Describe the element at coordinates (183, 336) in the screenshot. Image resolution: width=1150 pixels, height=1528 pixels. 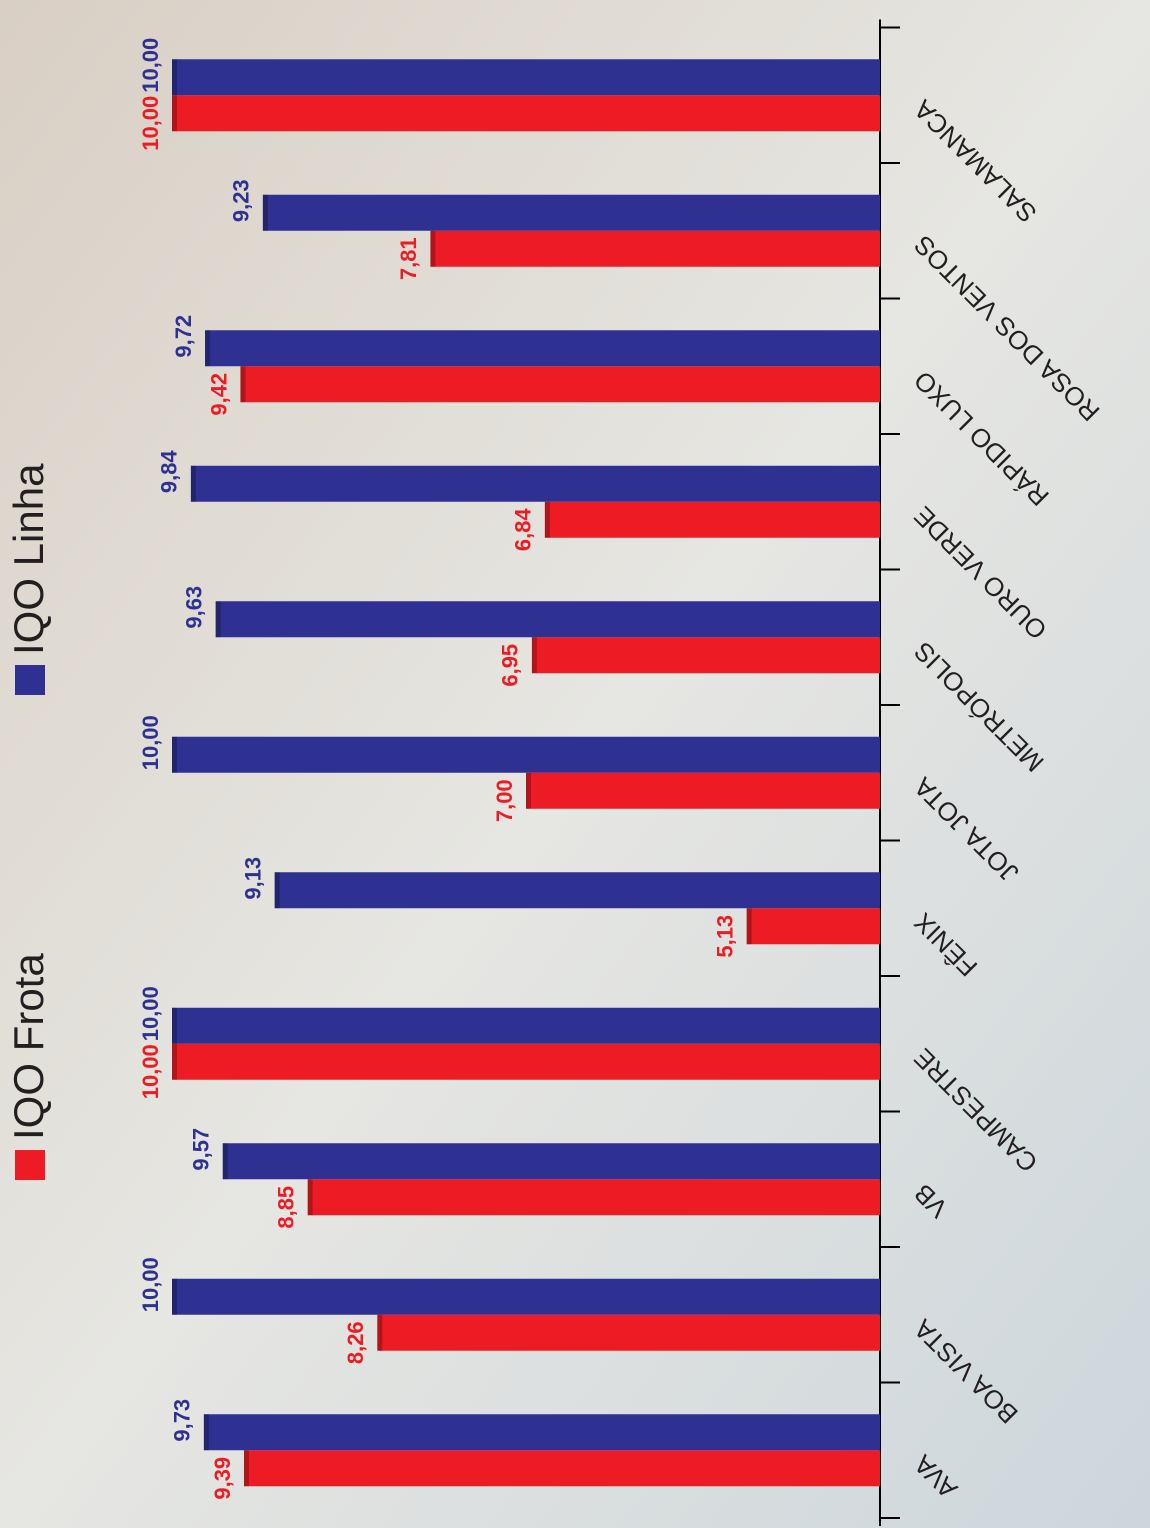
I see `value-label: 9,72` at that location.